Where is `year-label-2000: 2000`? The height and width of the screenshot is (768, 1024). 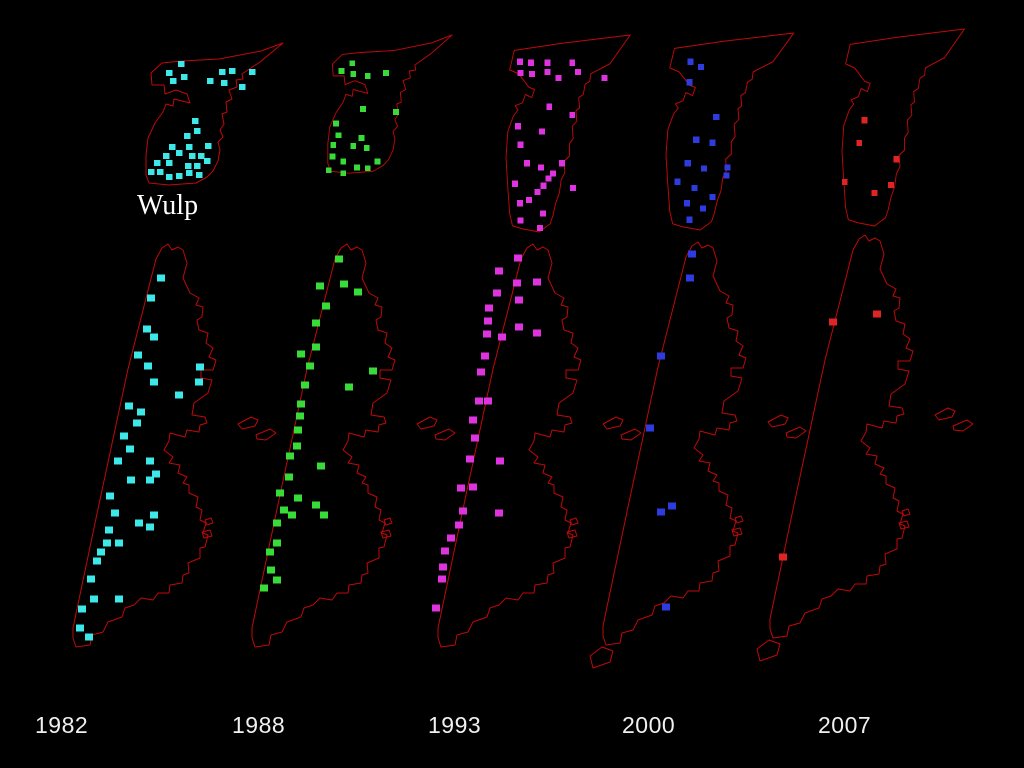
year-label-2000: 2000 is located at coordinates (649, 725).